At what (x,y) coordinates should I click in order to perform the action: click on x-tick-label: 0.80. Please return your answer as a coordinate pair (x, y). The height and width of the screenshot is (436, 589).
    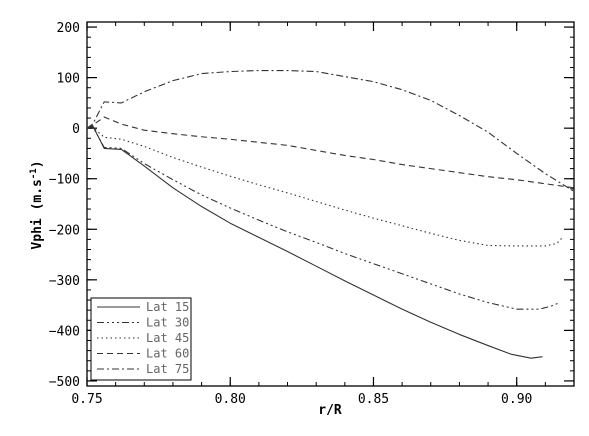
    Looking at the image, I should click on (230, 399).